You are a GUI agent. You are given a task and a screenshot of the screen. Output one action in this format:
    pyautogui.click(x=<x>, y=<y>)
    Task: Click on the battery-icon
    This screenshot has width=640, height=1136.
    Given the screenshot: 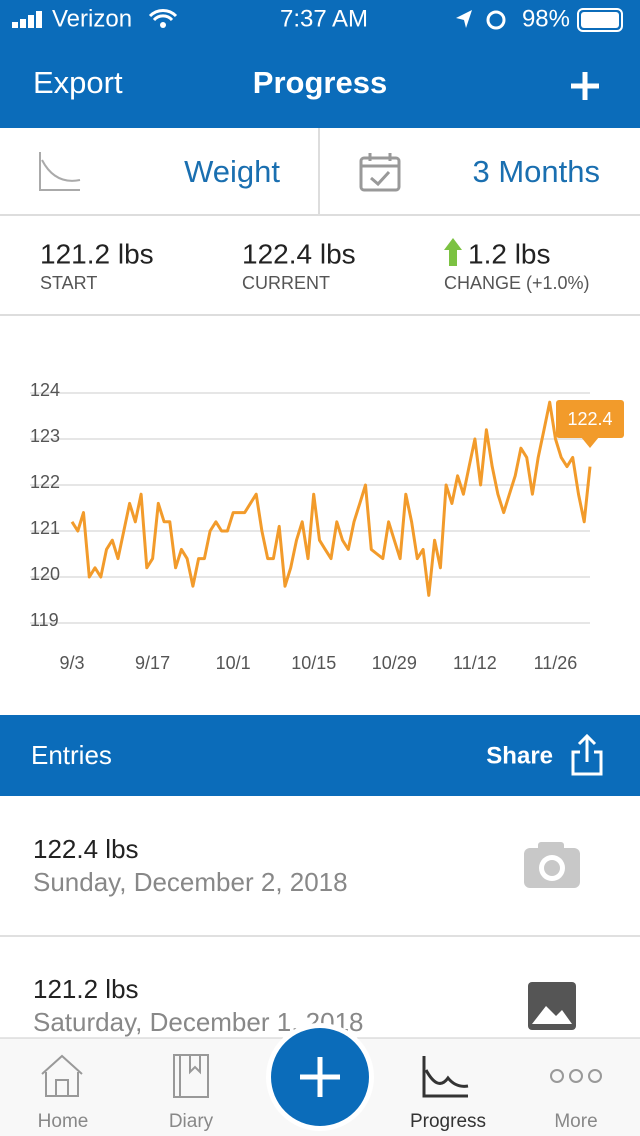 What is the action you would take?
    pyautogui.click(x=600, y=20)
    